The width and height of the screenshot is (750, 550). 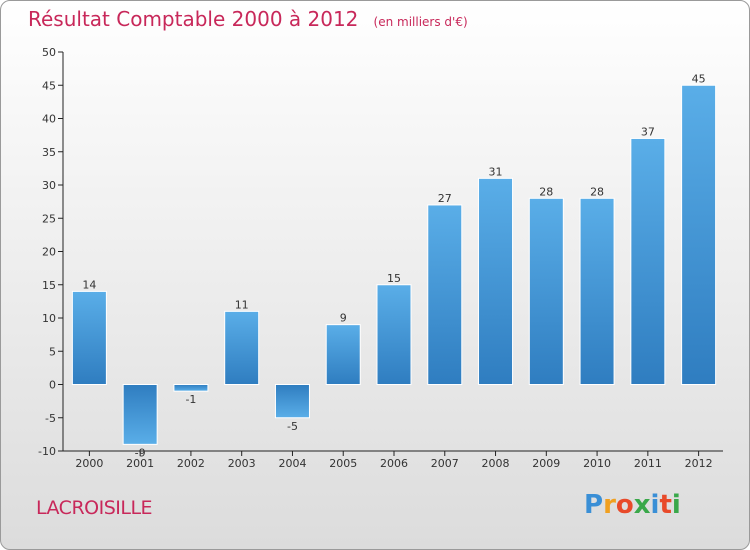 I want to click on value-label-2005: 9, so click(x=343, y=318).